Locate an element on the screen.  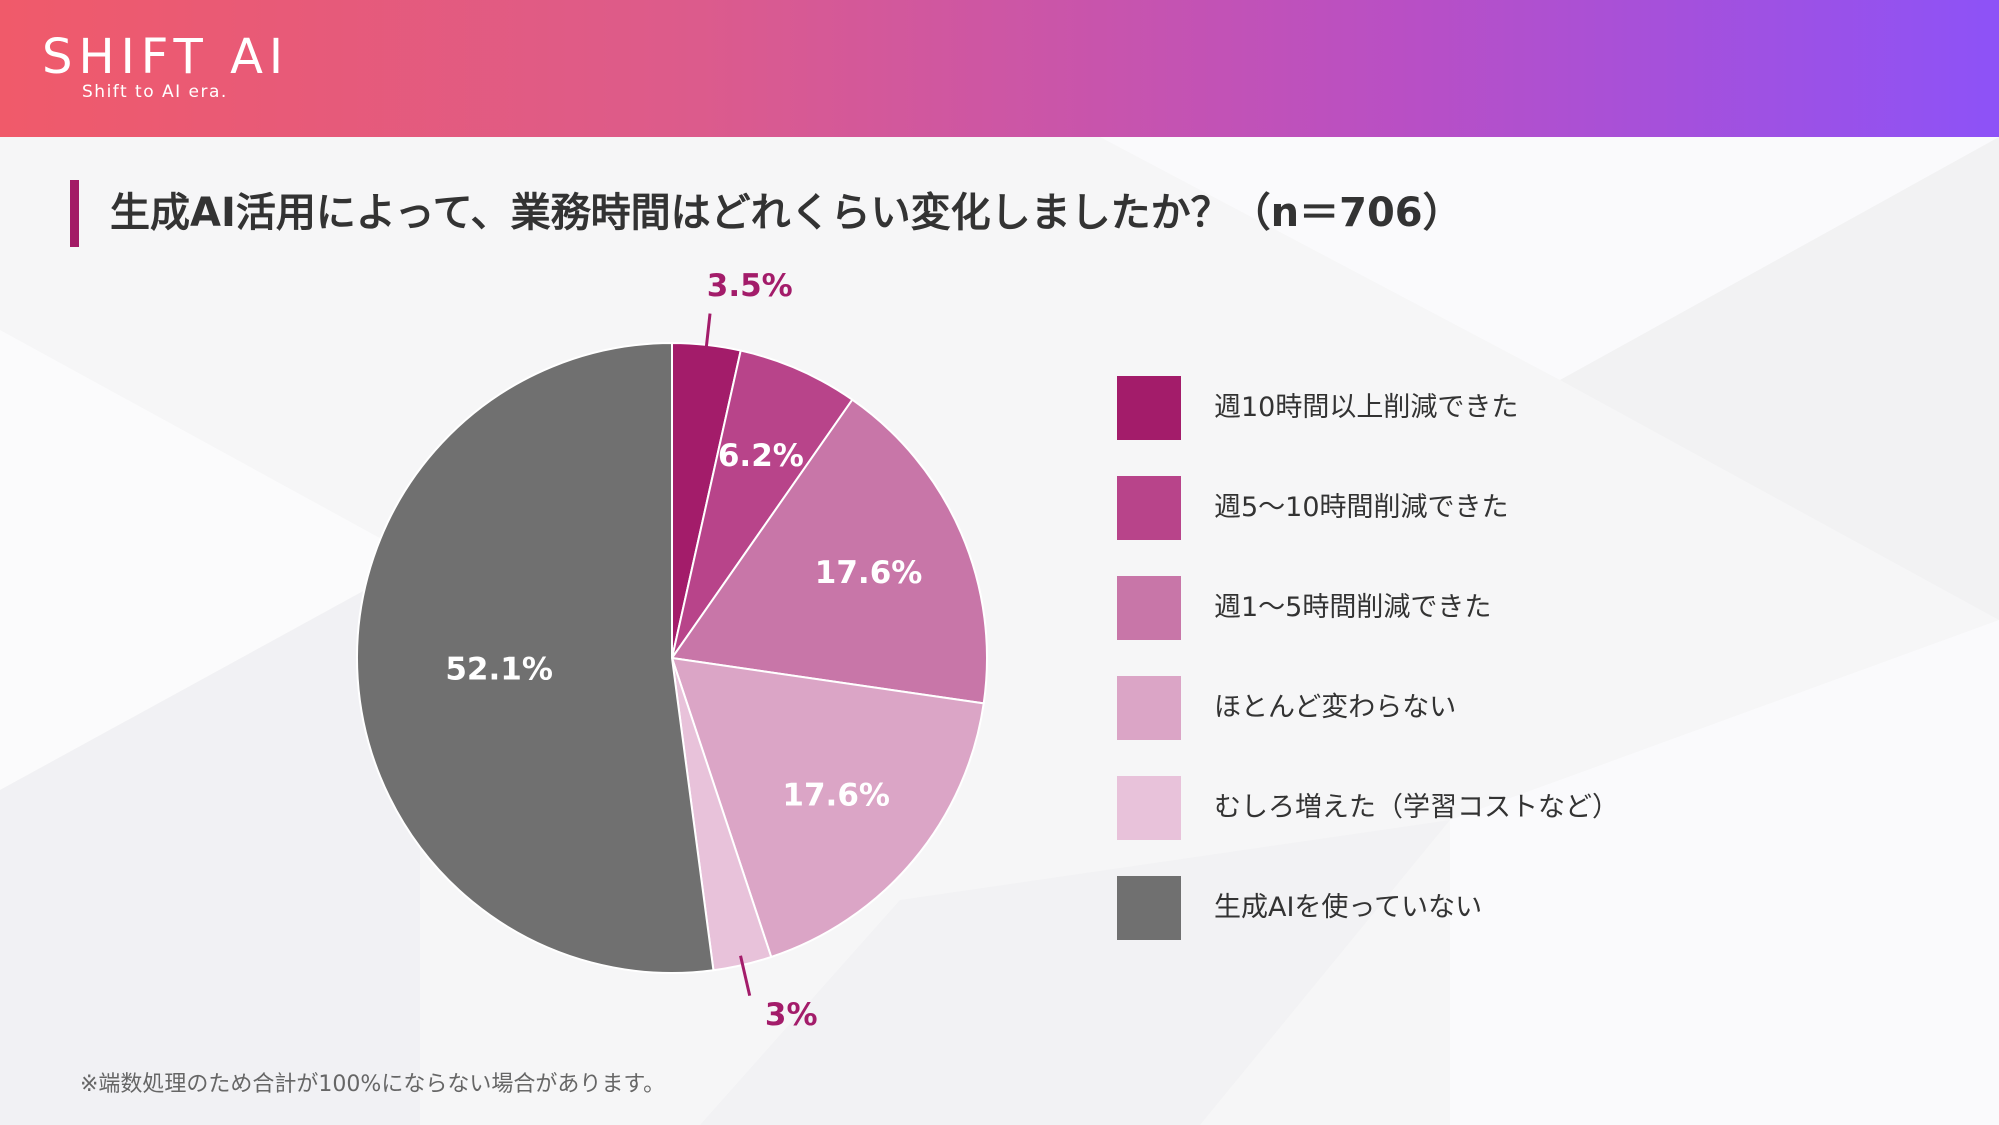
logo-text: SHIFT AI is located at coordinates (166, 57).